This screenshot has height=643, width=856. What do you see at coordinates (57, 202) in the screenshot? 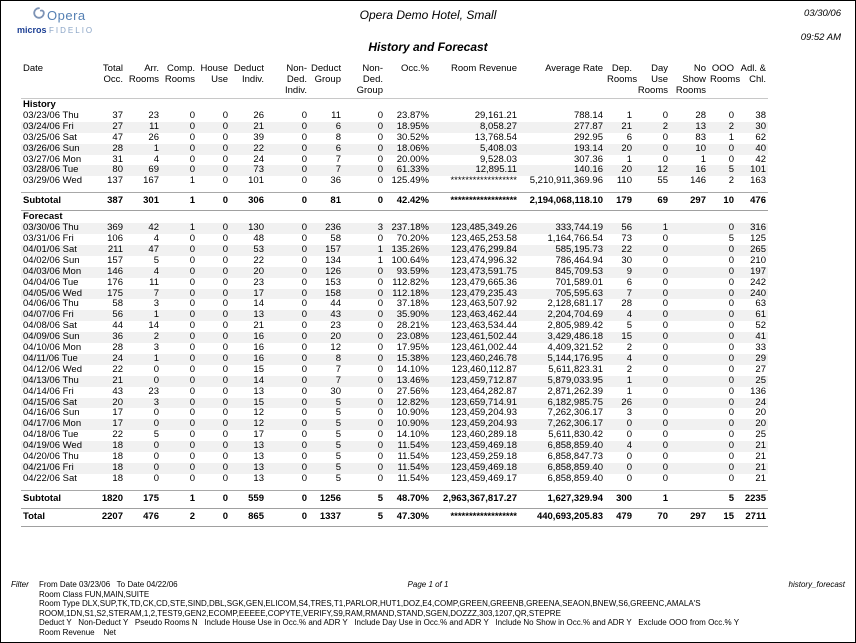
I see `date-cell: Subtotal` at bounding box center [57, 202].